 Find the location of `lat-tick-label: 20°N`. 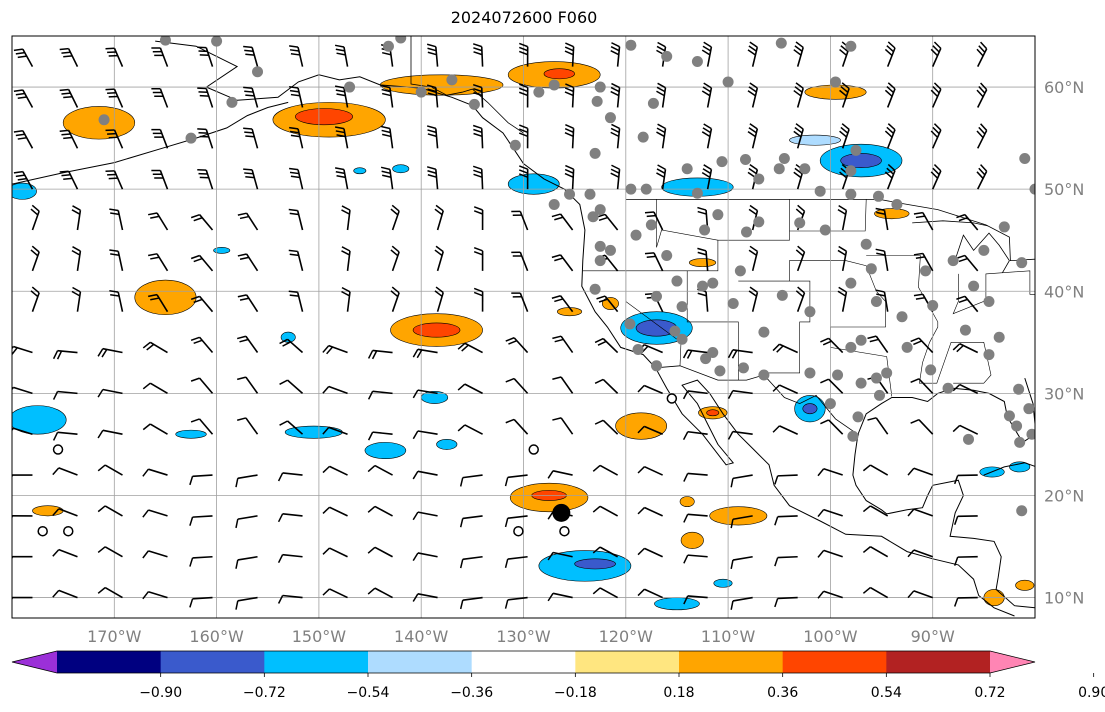

lat-tick-label: 20°N is located at coordinates (1064, 495).